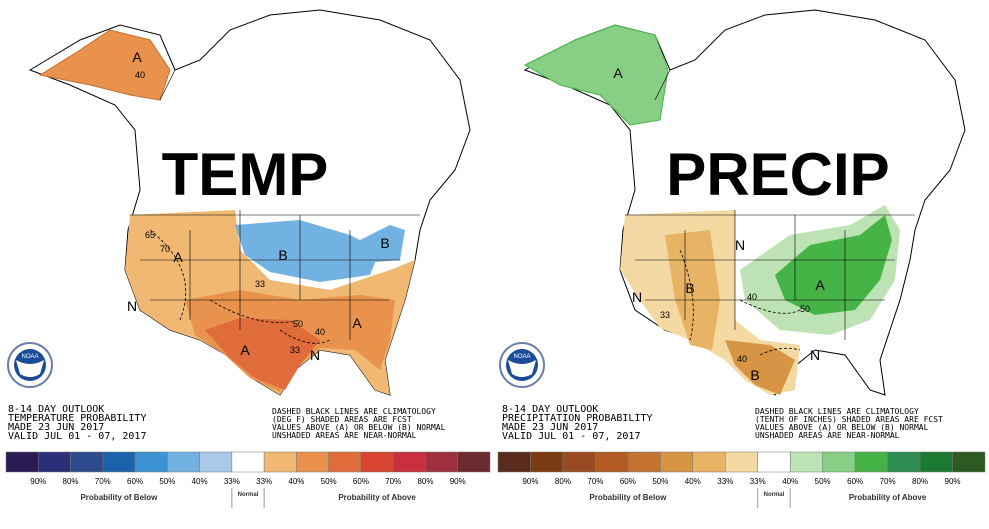 Image resolution: width=989 pixels, height=529 pixels. Describe the element at coordinates (307, 251) in the screenshot. I see `north-below` at that location.